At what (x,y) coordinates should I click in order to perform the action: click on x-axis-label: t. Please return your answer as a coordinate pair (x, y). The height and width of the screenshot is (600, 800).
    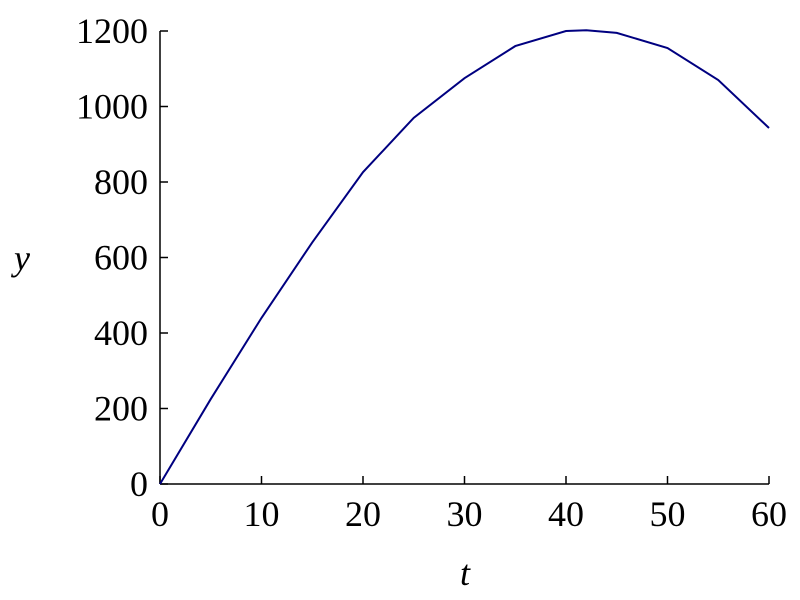
    Looking at the image, I should click on (465, 573).